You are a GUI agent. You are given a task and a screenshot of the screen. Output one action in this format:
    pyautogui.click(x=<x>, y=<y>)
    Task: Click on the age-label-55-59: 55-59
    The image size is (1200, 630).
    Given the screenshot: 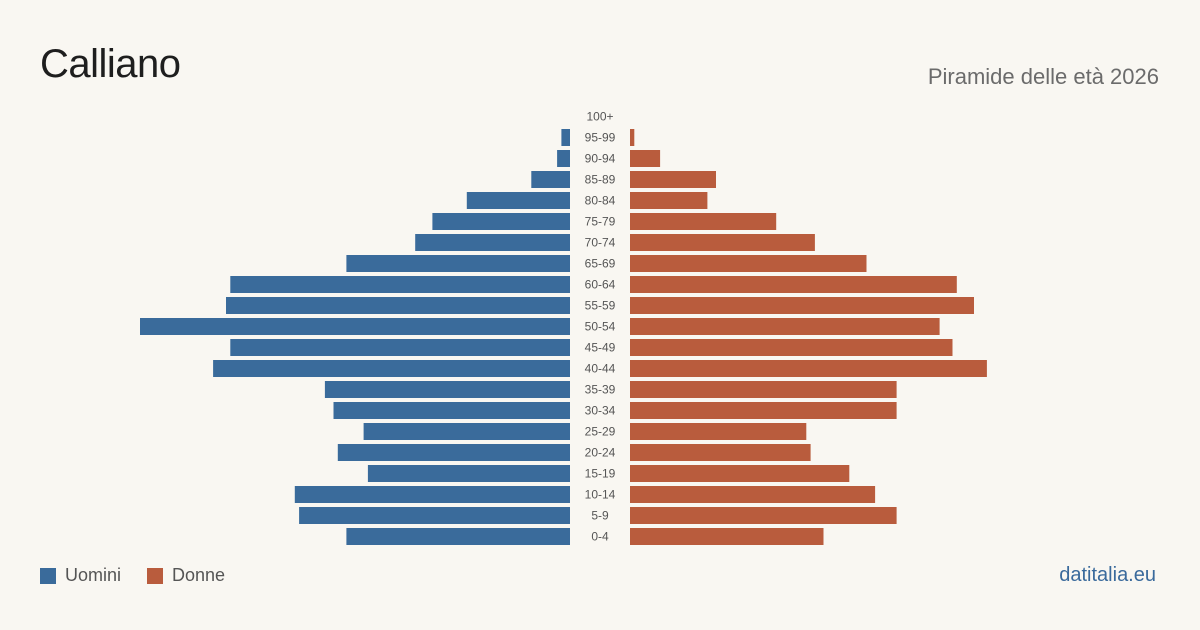 What is the action you would take?
    pyautogui.click(x=600, y=306)
    